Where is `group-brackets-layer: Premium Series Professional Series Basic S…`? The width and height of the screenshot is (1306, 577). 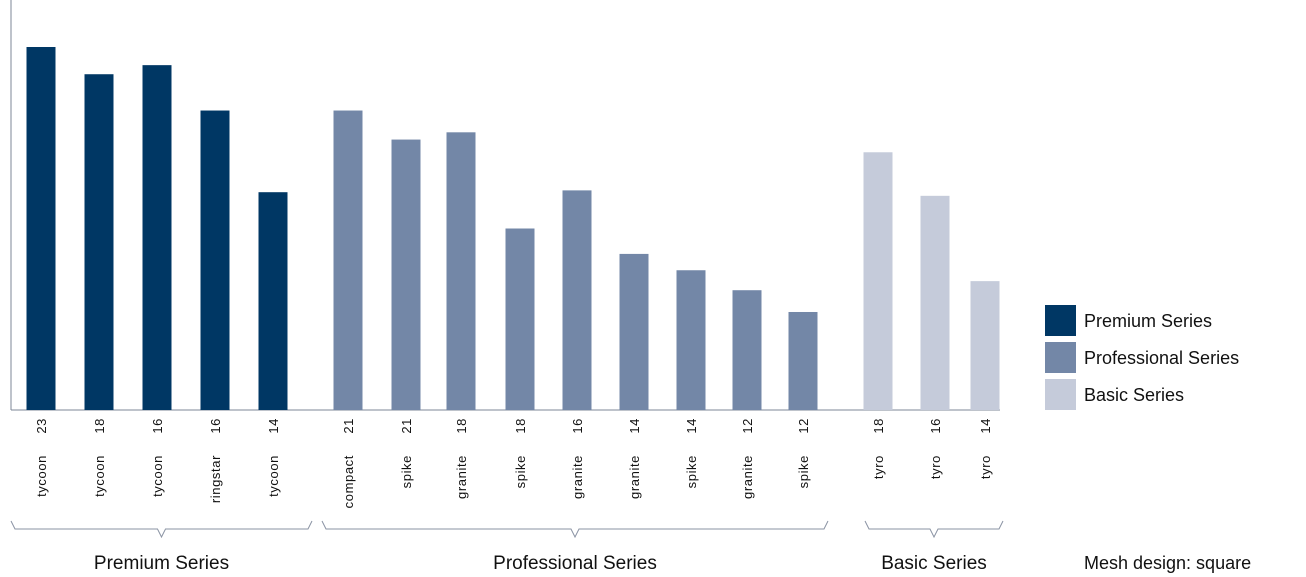 group-brackets-layer: Premium Series Professional Series Basic S… is located at coordinates (507, 547).